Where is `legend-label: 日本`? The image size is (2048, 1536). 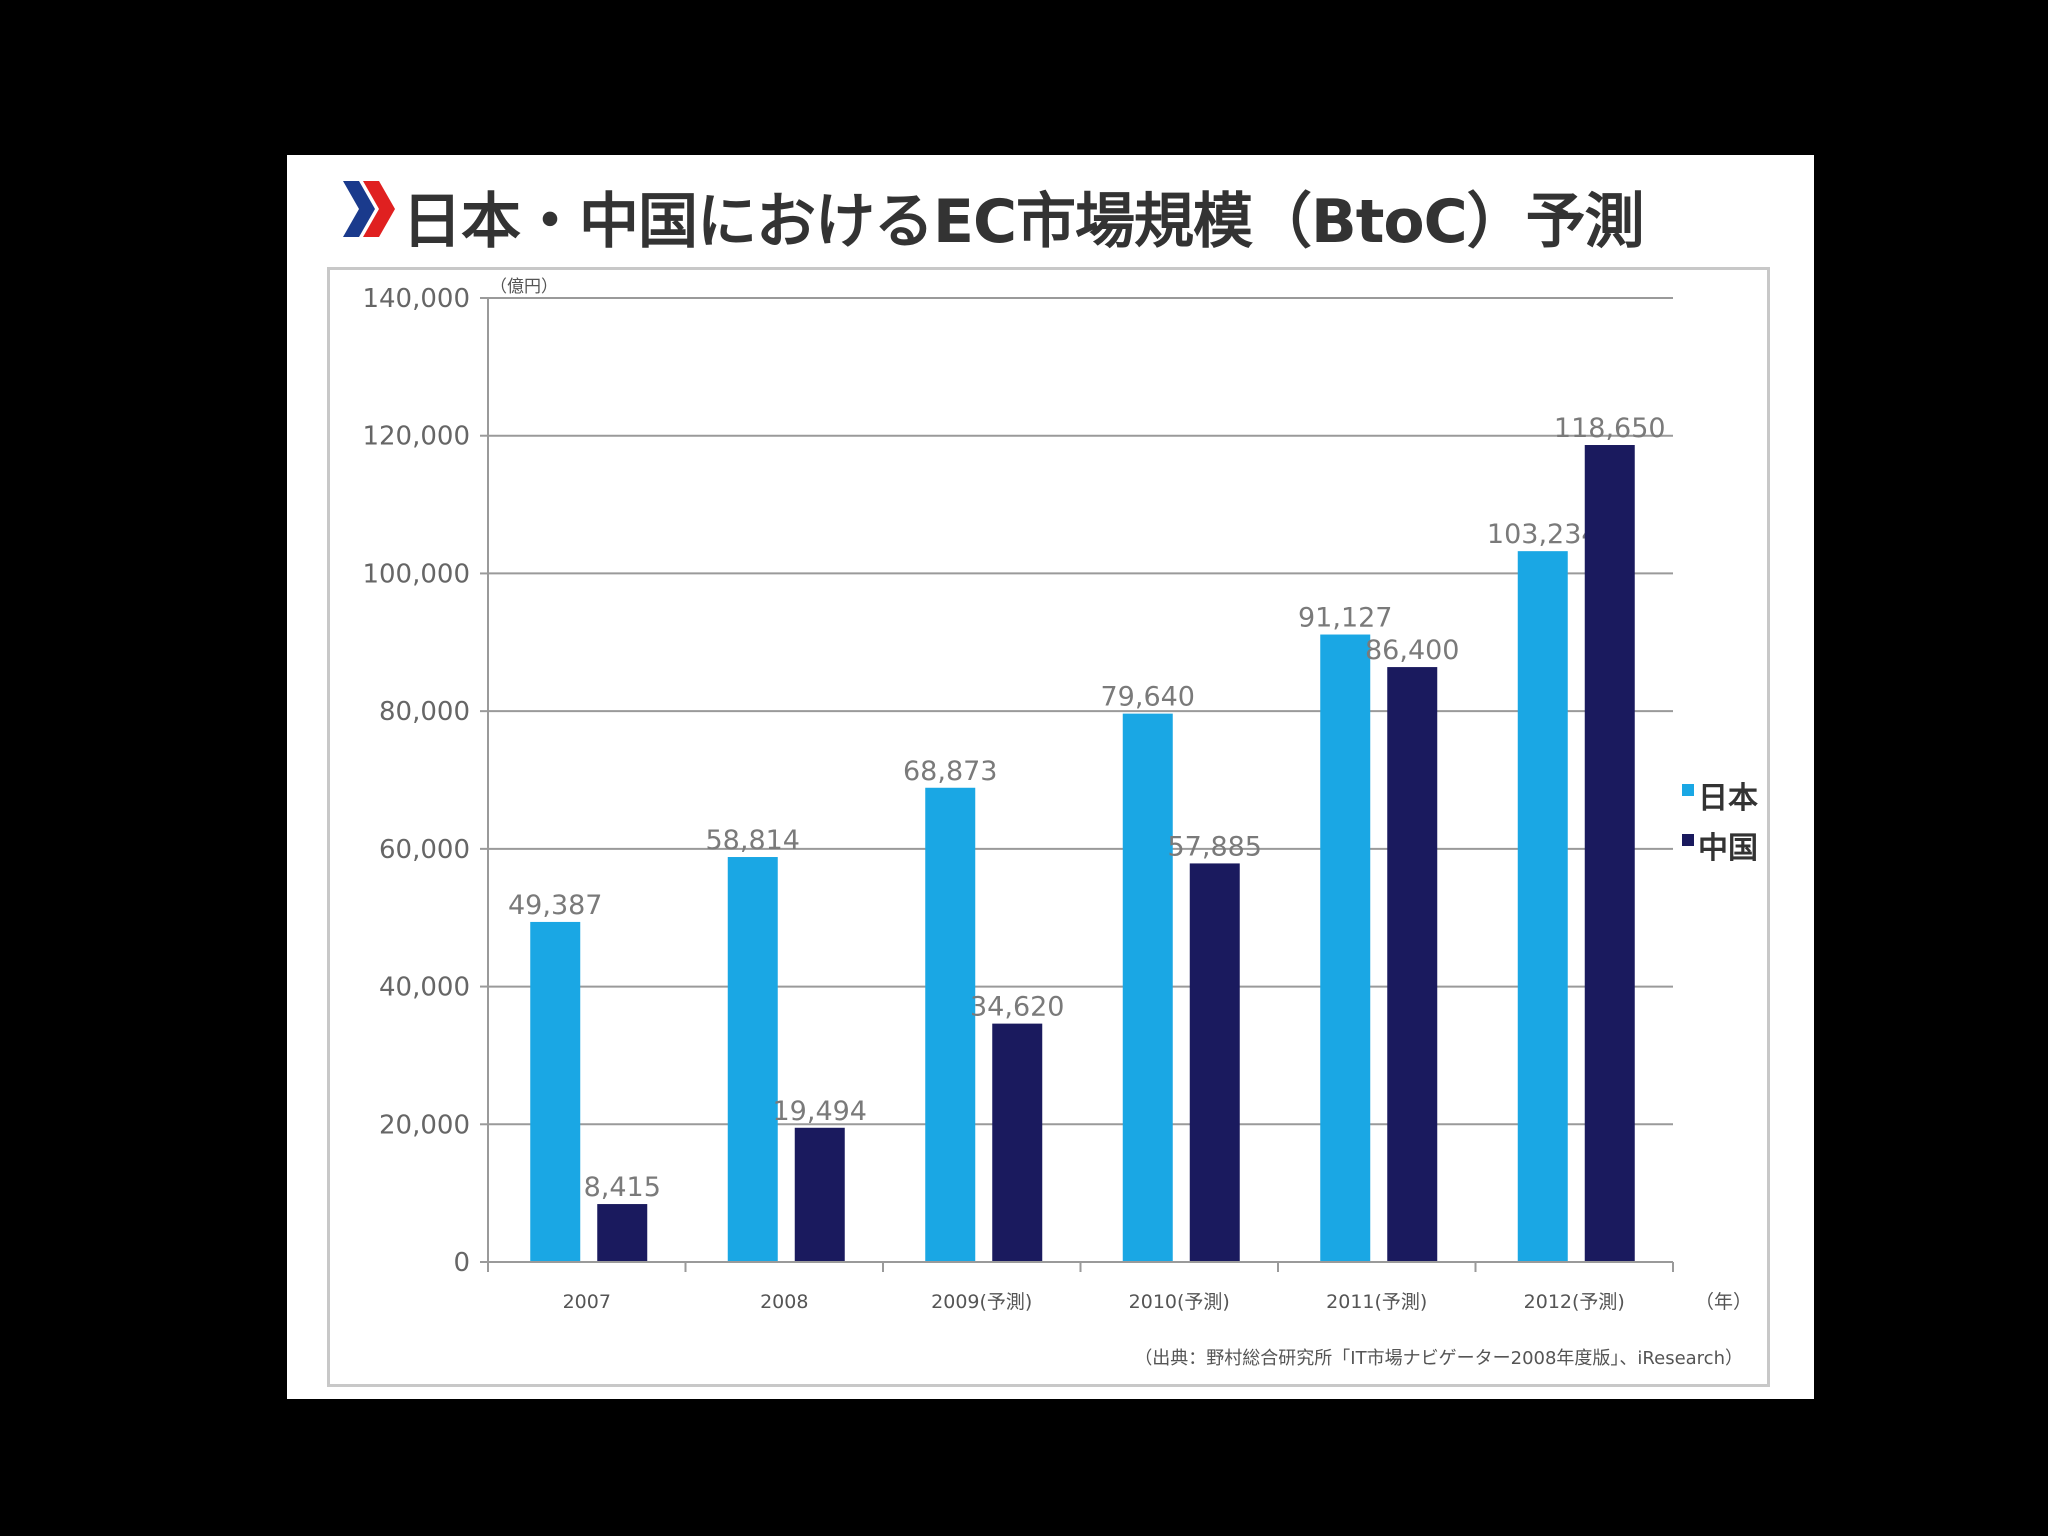 legend-label: 日本 is located at coordinates (1728, 798).